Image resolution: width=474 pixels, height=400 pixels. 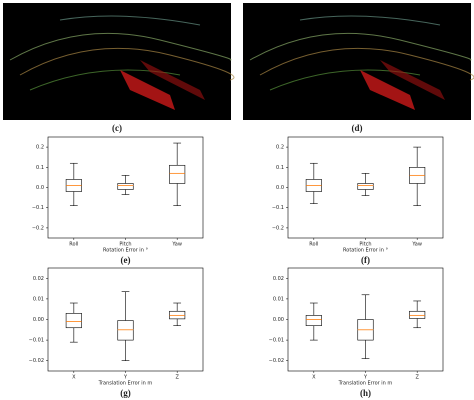 I want to click on image-caption: (c), so click(x=117, y=128).